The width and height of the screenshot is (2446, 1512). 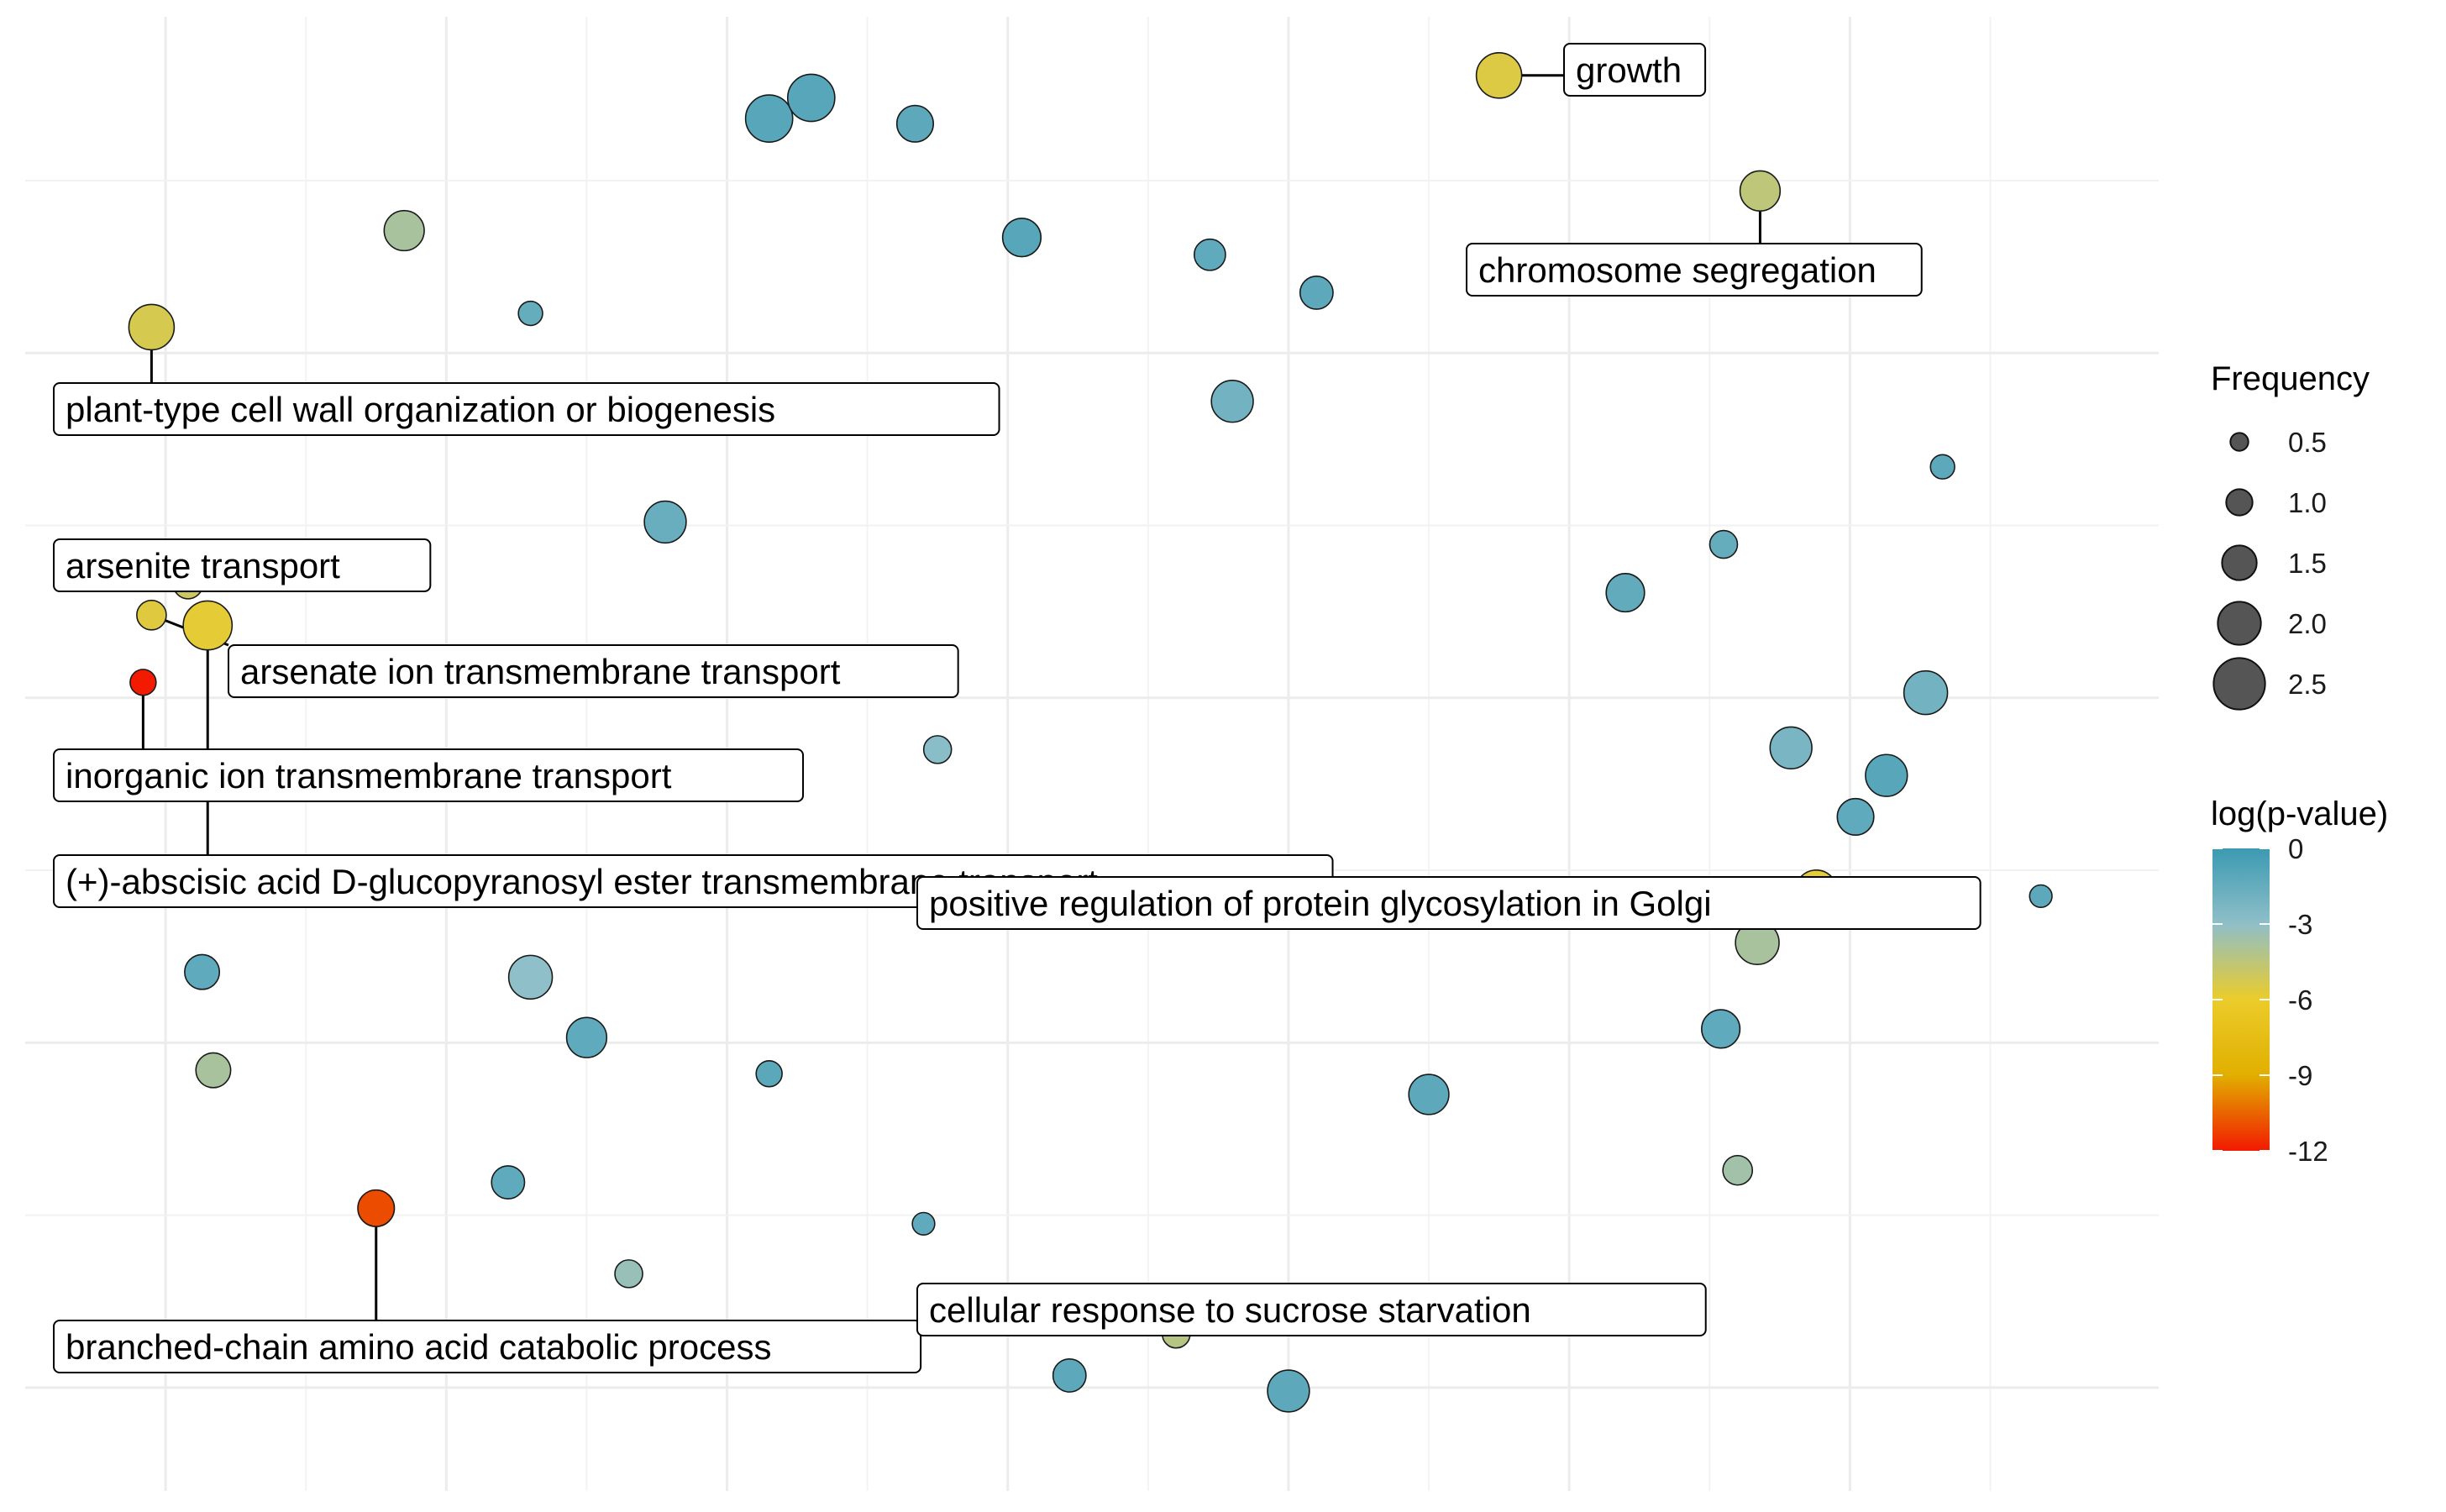 What do you see at coordinates (2295, 848) in the screenshot?
I see `colorbar-tick-label: 0` at bounding box center [2295, 848].